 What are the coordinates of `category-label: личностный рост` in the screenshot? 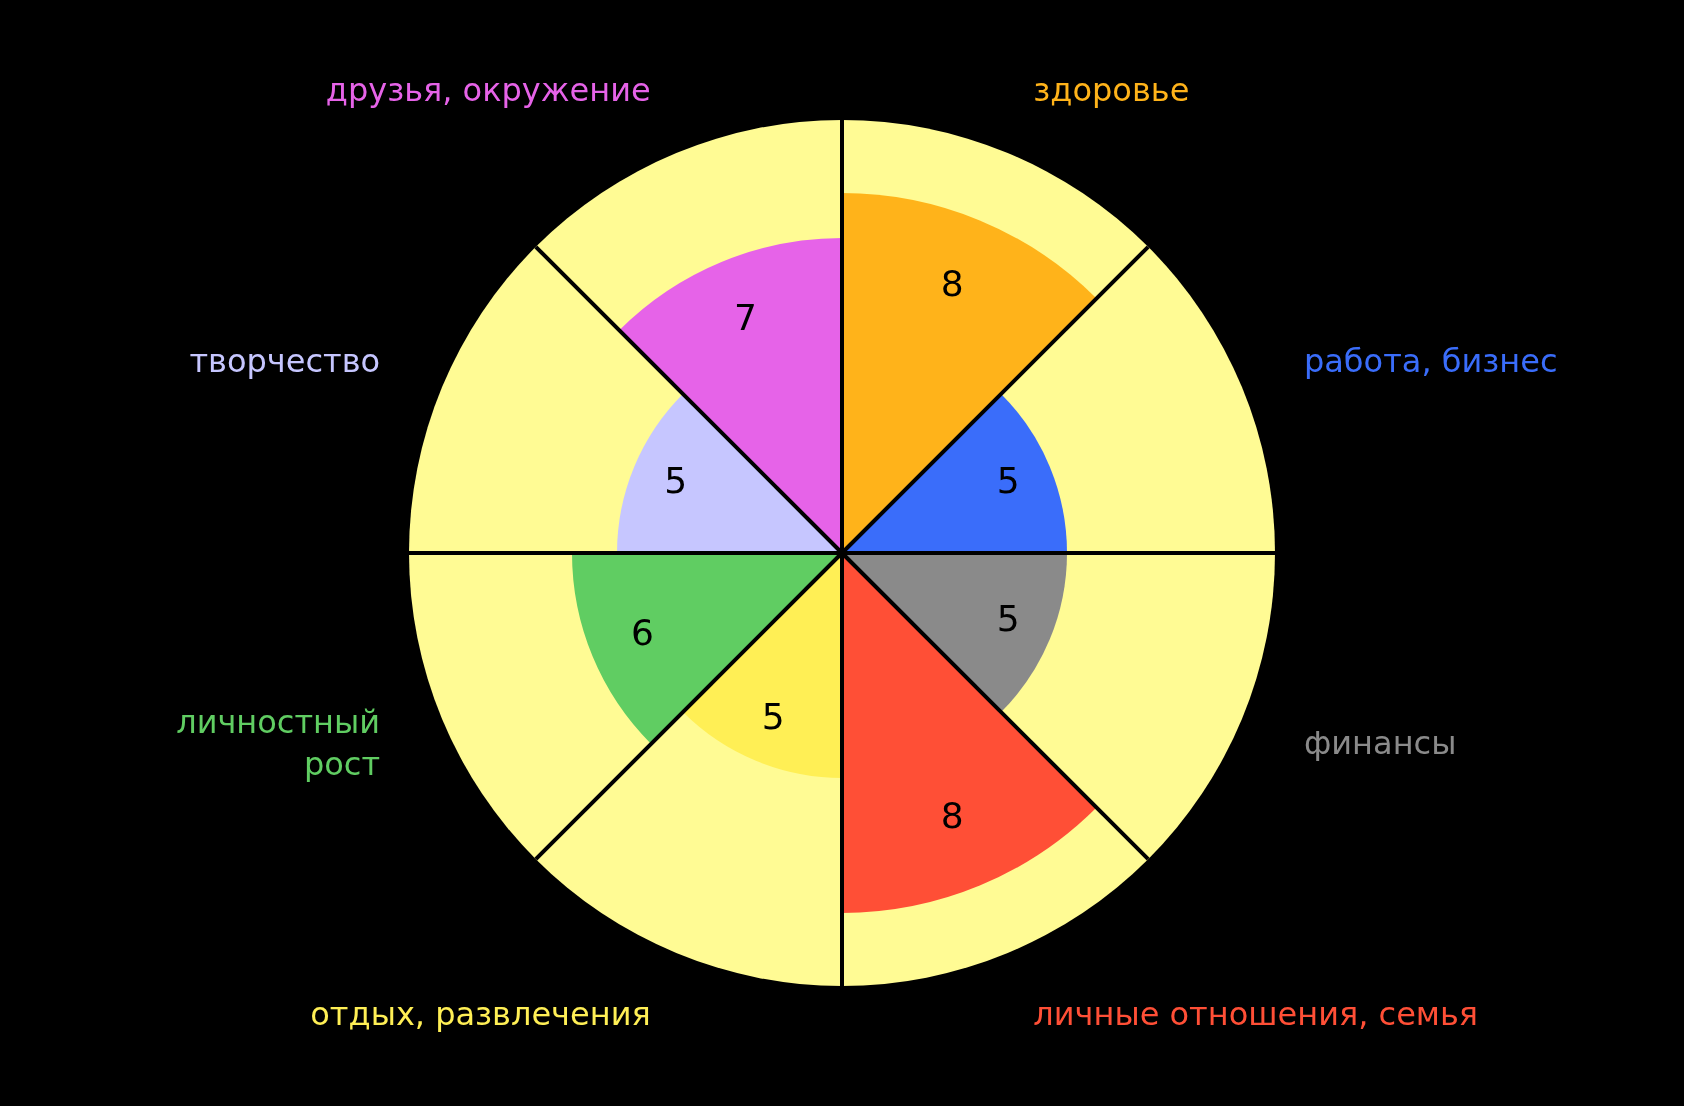 It's located at (278, 744).